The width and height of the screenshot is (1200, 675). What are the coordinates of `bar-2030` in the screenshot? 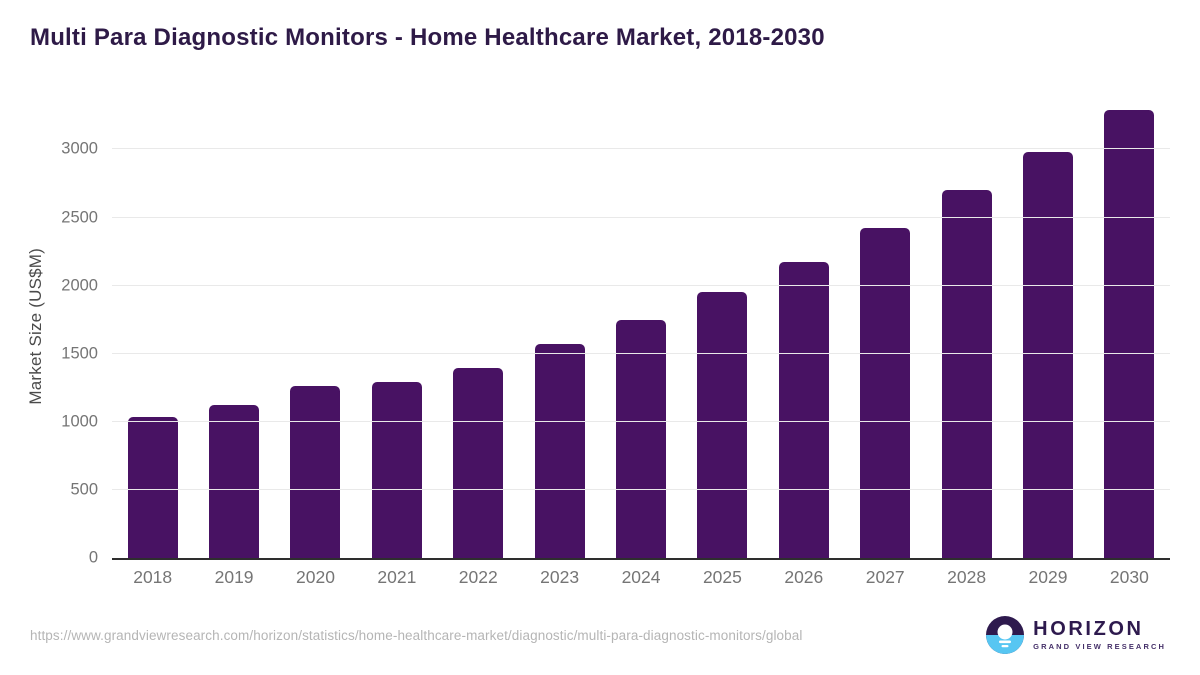 It's located at (1129, 333).